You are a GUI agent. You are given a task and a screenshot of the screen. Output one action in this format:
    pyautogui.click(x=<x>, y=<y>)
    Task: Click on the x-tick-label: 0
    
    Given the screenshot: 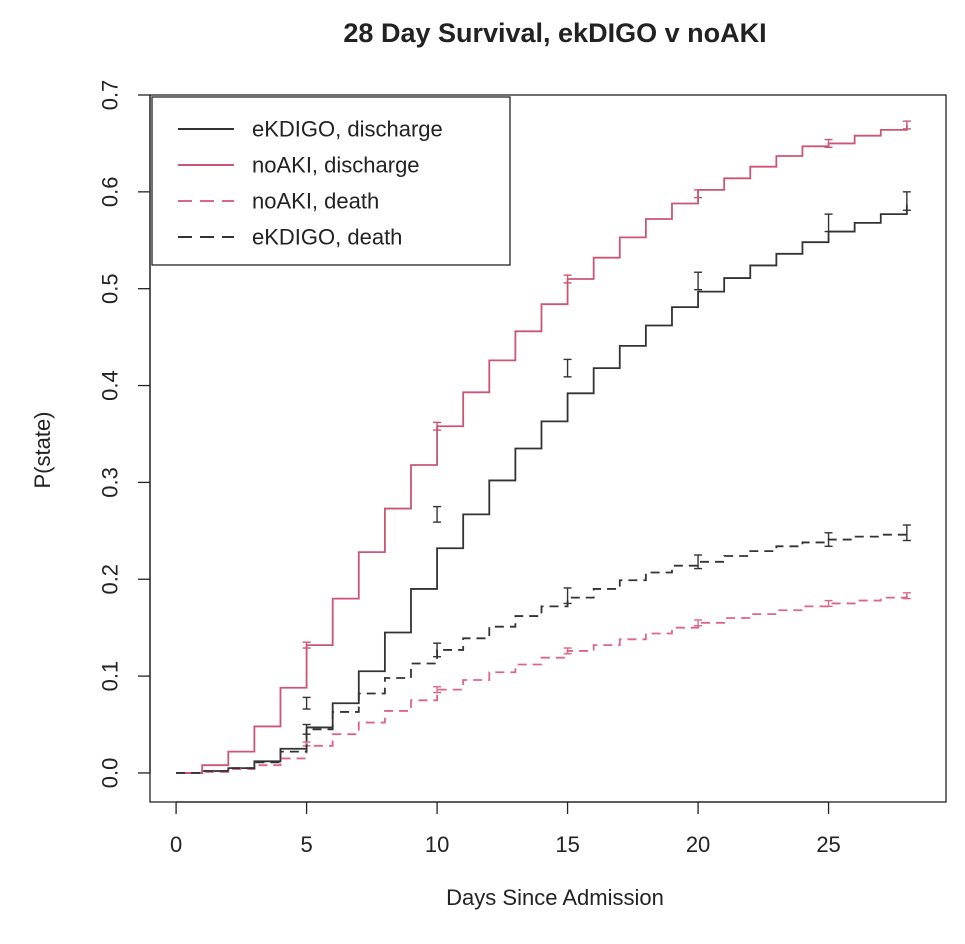 What is the action you would take?
    pyautogui.click(x=176, y=844)
    